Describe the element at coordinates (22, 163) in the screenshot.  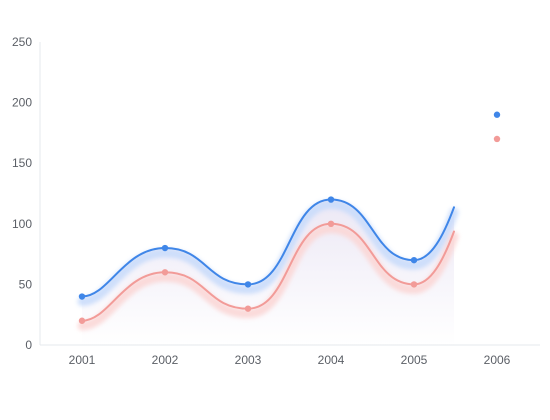
I see `y-tick-label: 150` at that location.